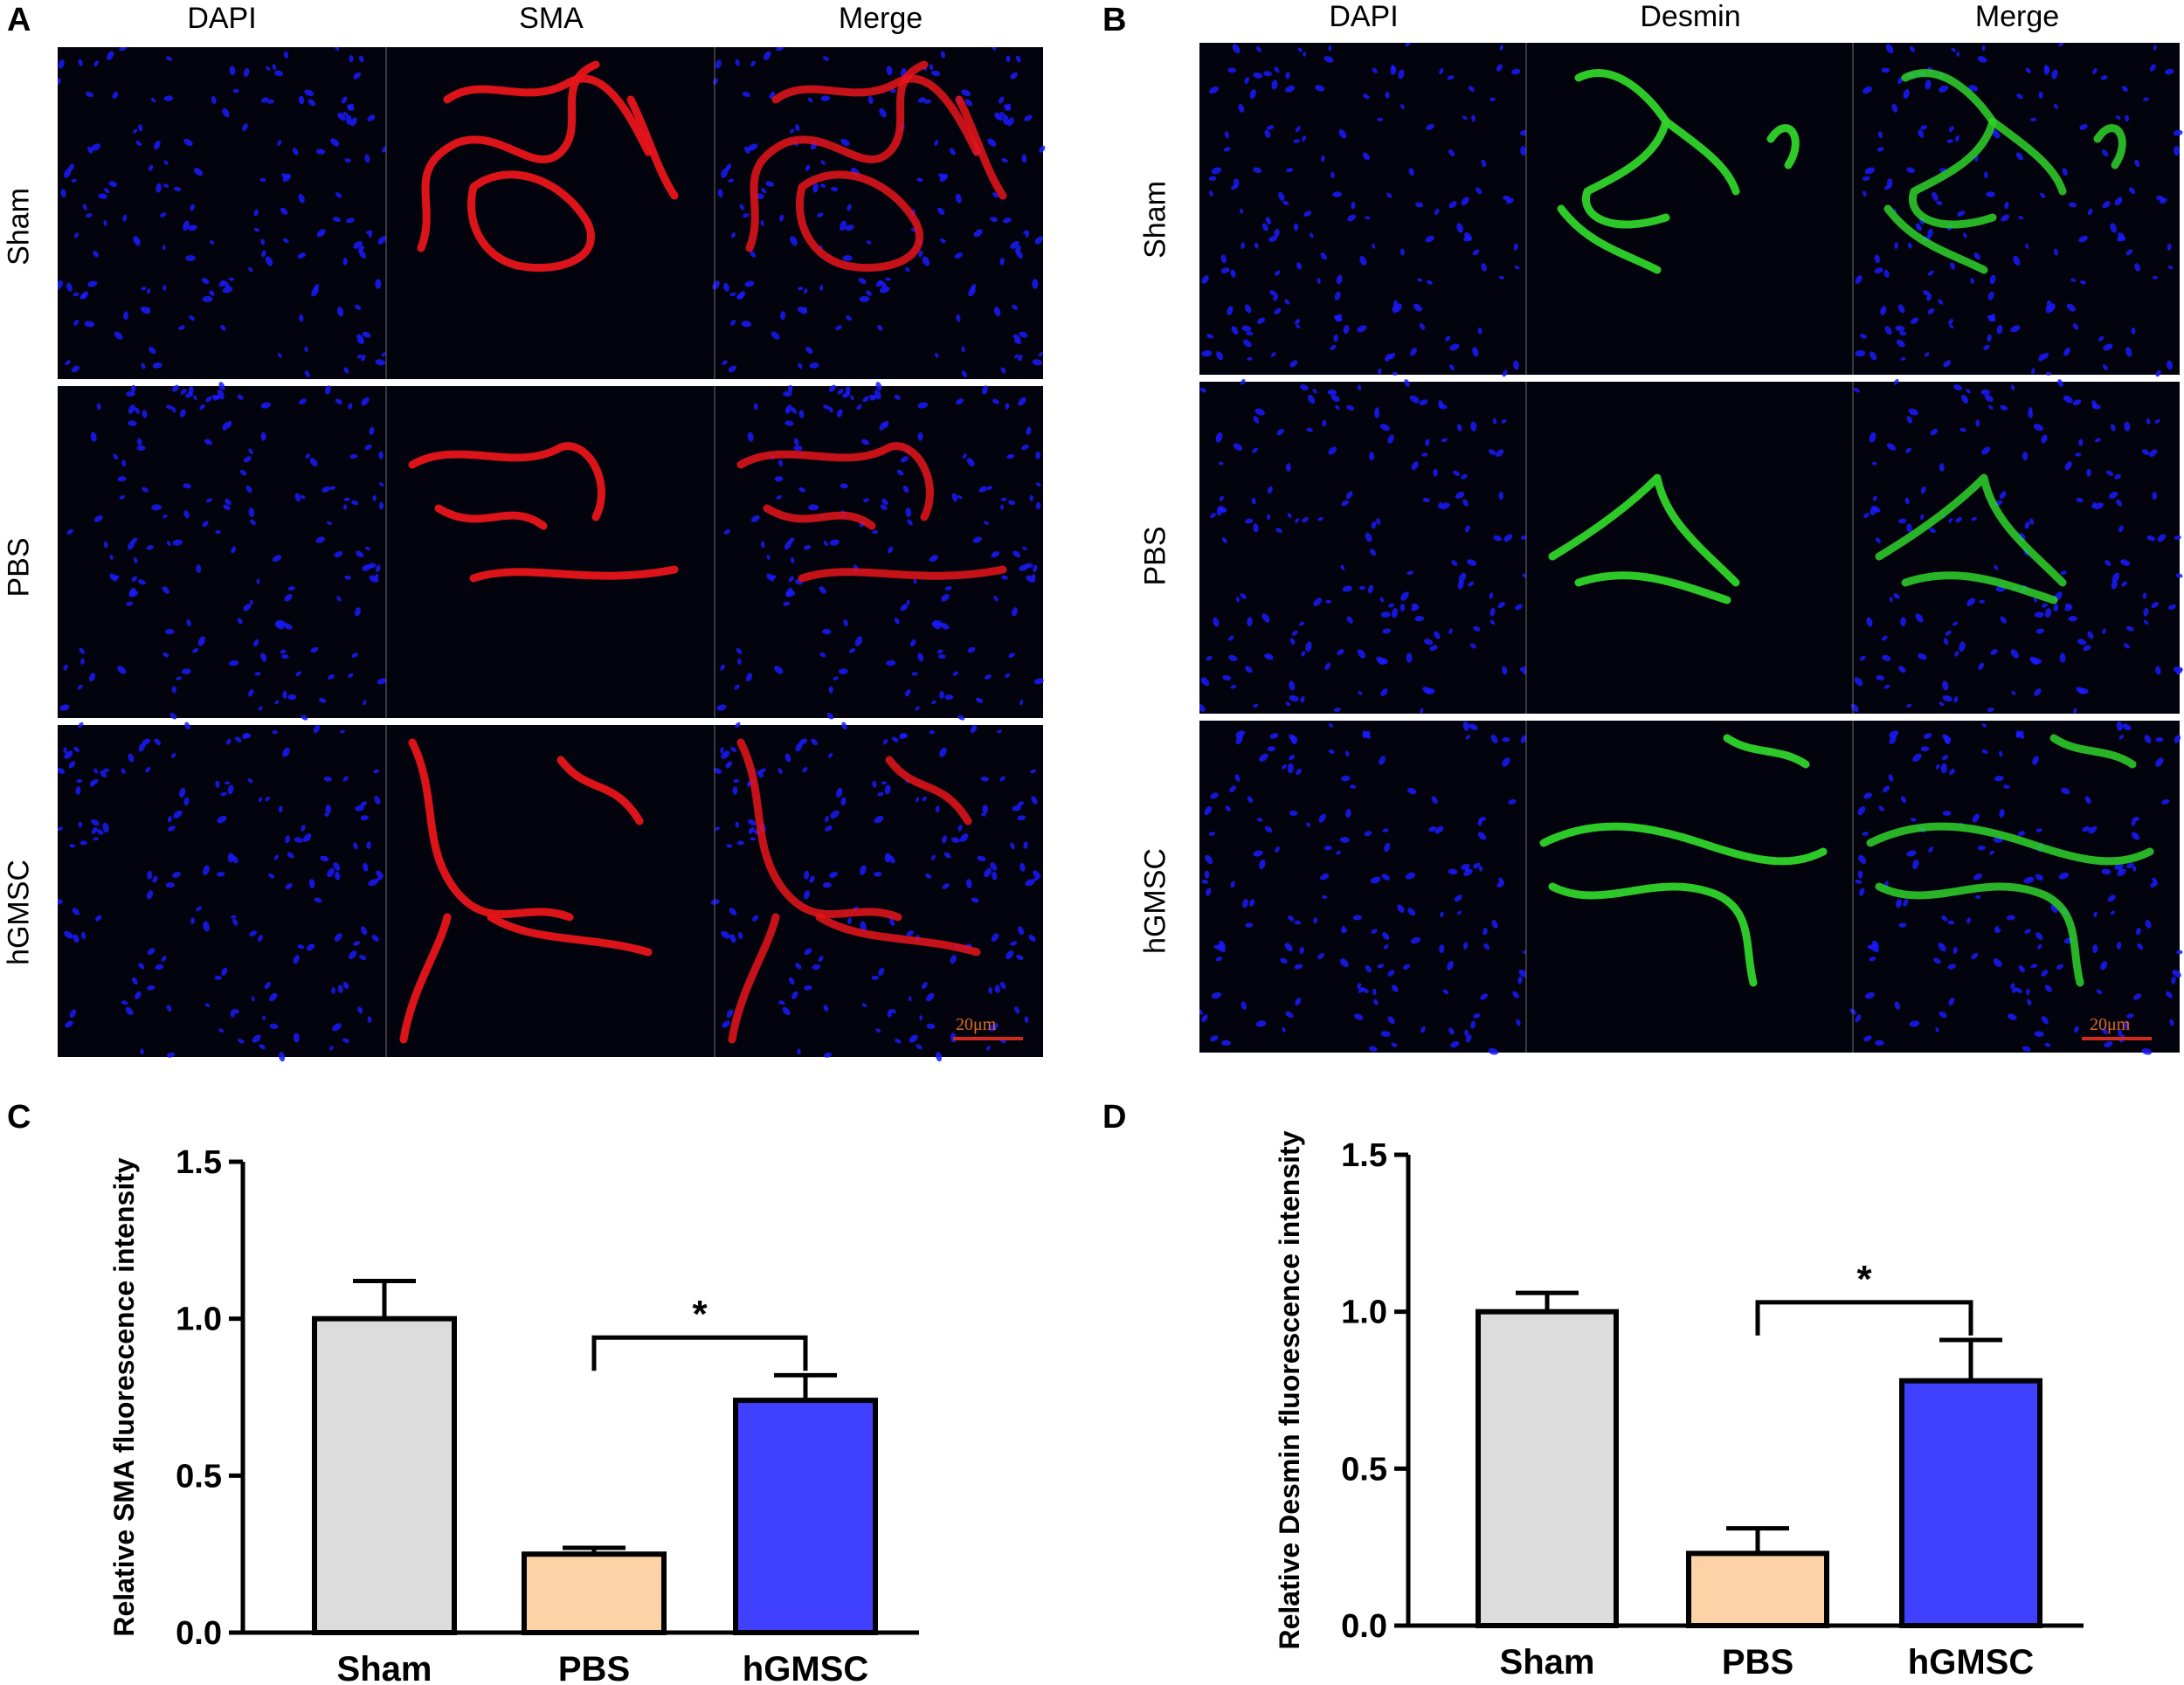 Image resolution: width=2184 pixels, height=1685 pixels. What do you see at coordinates (1690, 16) in the screenshot?
I see `panel-b-column-desmin: Desmin` at bounding box center [1690, 16].